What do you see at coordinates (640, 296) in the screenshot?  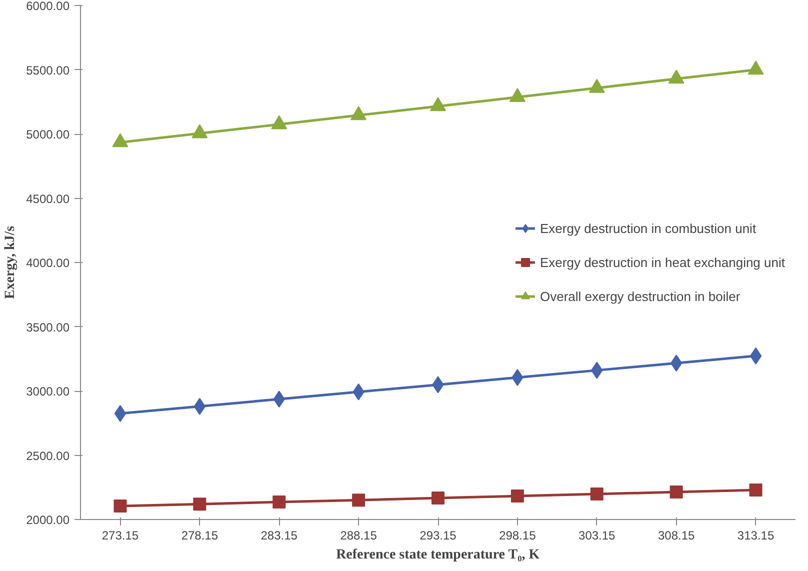 I see `legend-label: Overall exergy destruction in boiler` at bounding box center [640, 296].